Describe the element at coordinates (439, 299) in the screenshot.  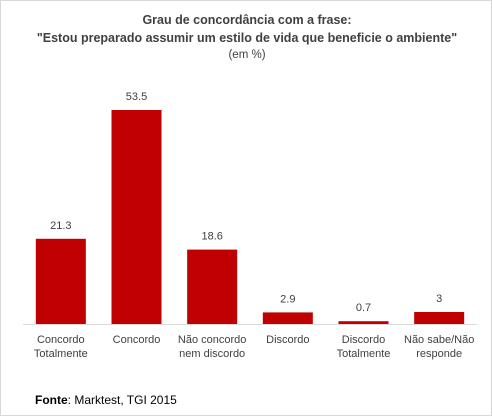
I see `data-label-6: 3` at that location.